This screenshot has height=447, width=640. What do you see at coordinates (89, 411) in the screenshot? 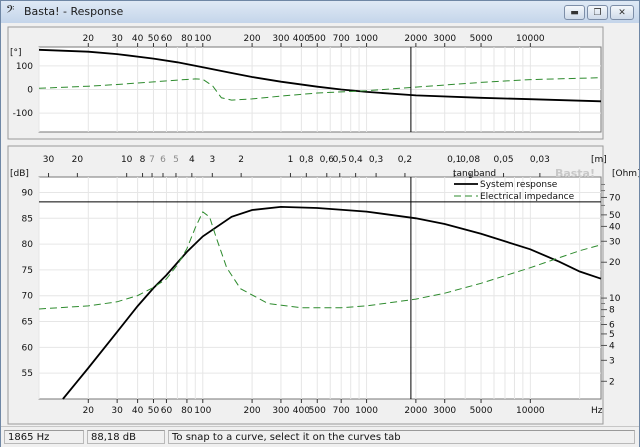
I see `magnitude-x-tick-label: 20` at bounding box center [89, 411].